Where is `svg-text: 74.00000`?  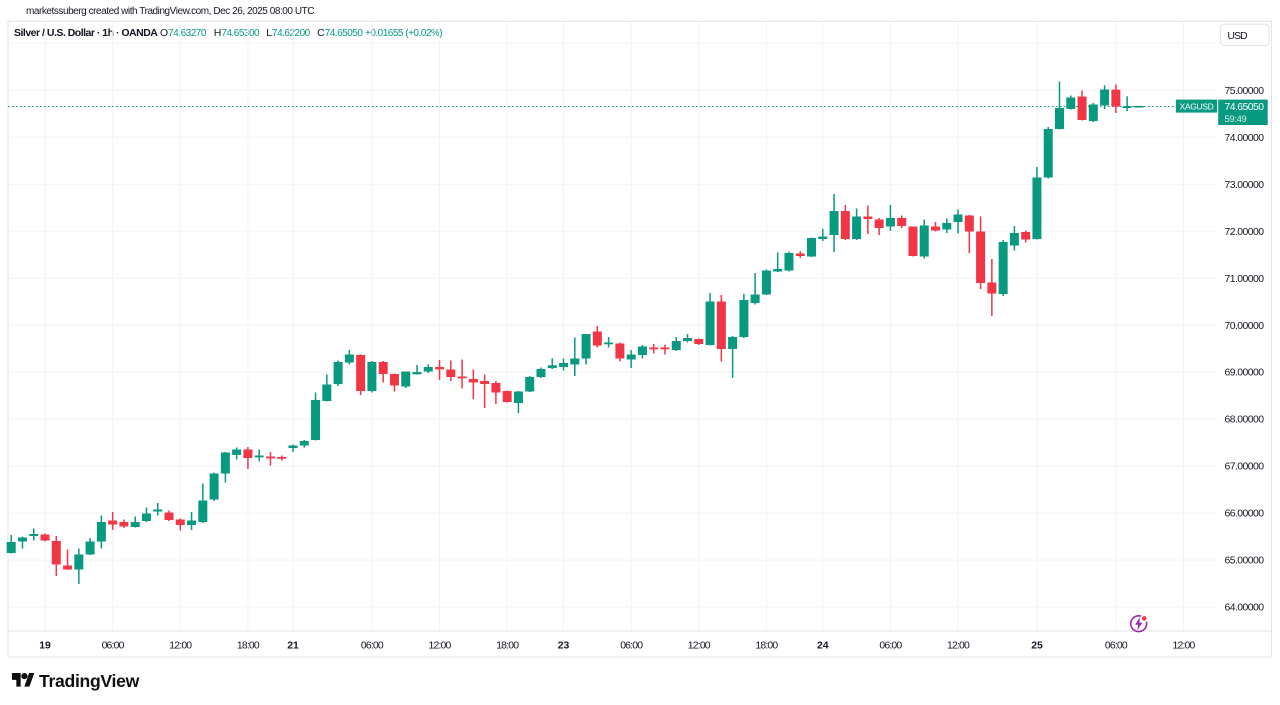 svg-text: 74.00000 is located at coordinates (1245, 138).